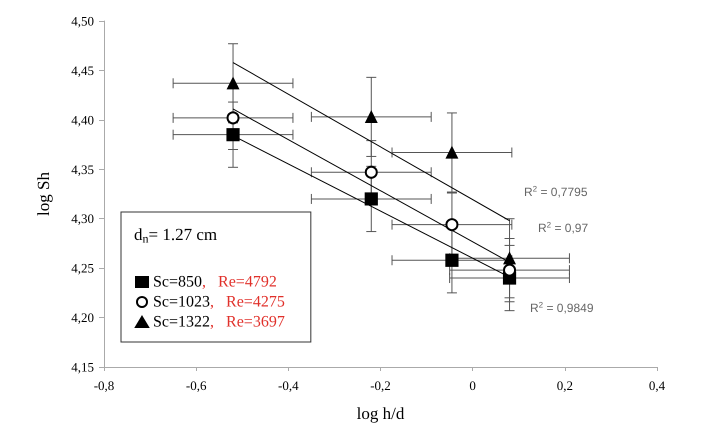  What do you see at coordinates (380, 413) in the screenshot?
I see `x-axis-title: log h/d` at bounding box center [380, 413].